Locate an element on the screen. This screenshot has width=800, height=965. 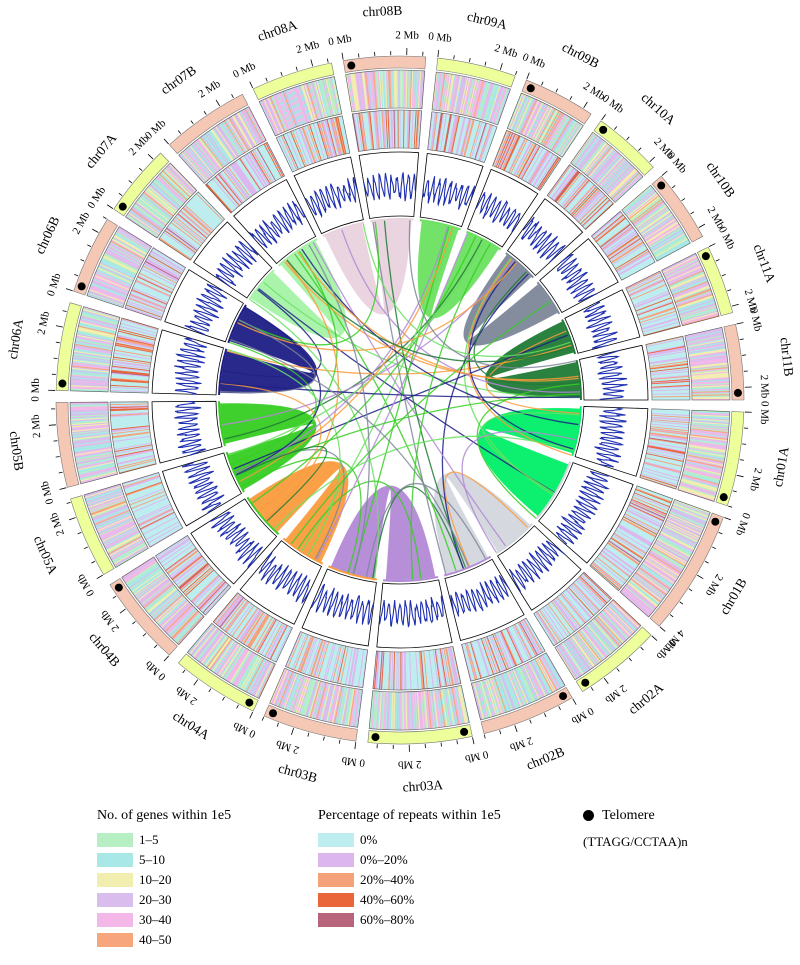
synteny-link is located at coordinates (423, 482).